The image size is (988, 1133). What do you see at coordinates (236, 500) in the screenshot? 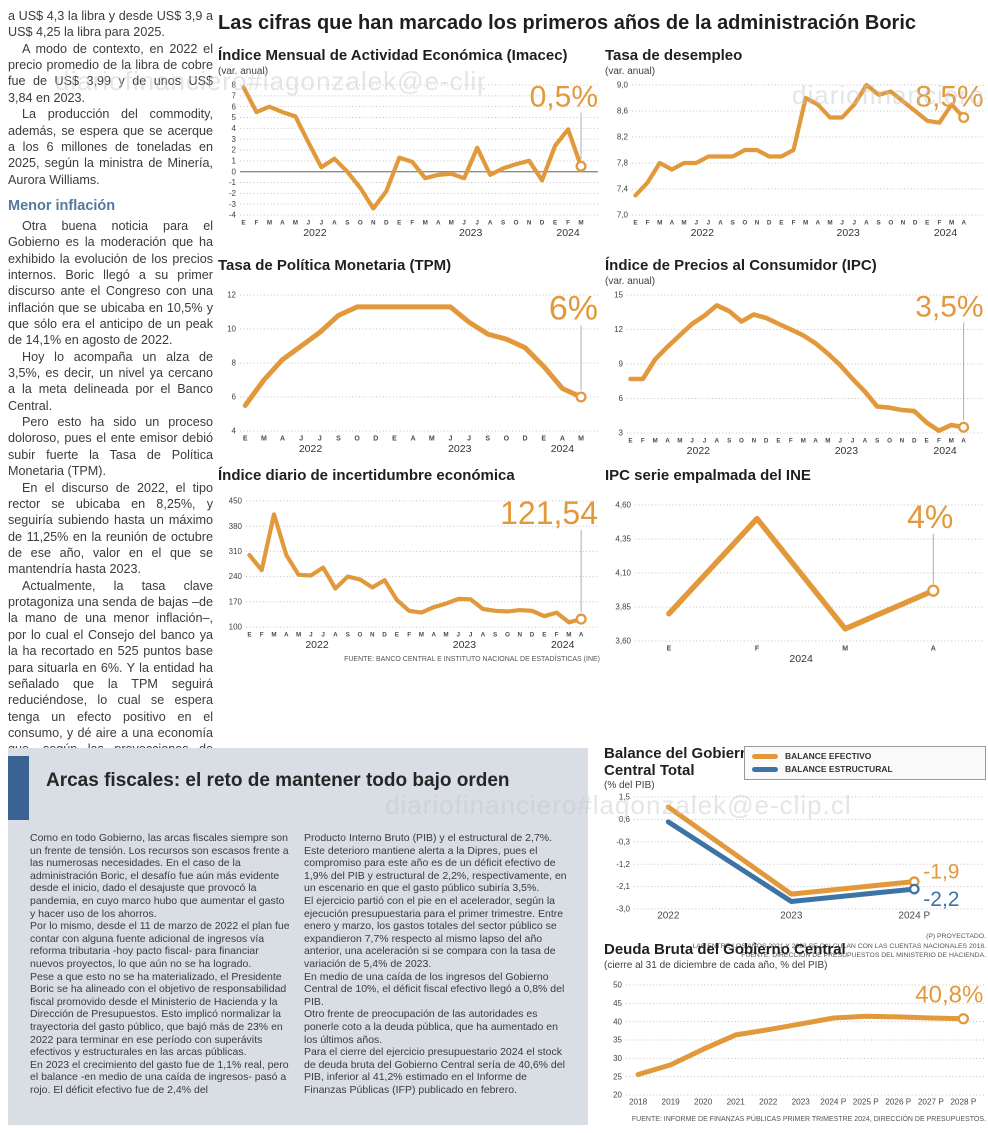
I see `y-tick-label: 450` at bounding box center [236, 500].